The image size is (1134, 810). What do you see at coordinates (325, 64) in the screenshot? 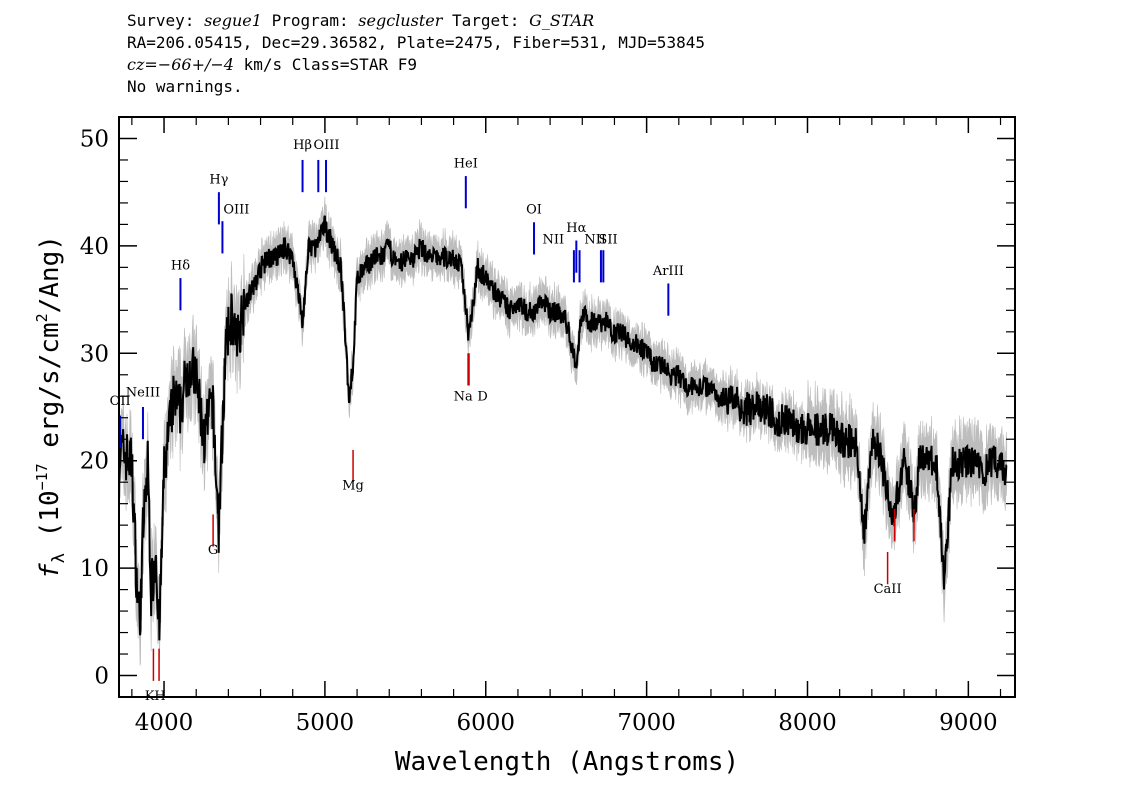
I see `cz-rest: km/s Class=STAR F9` at bounding box center [325, 64].